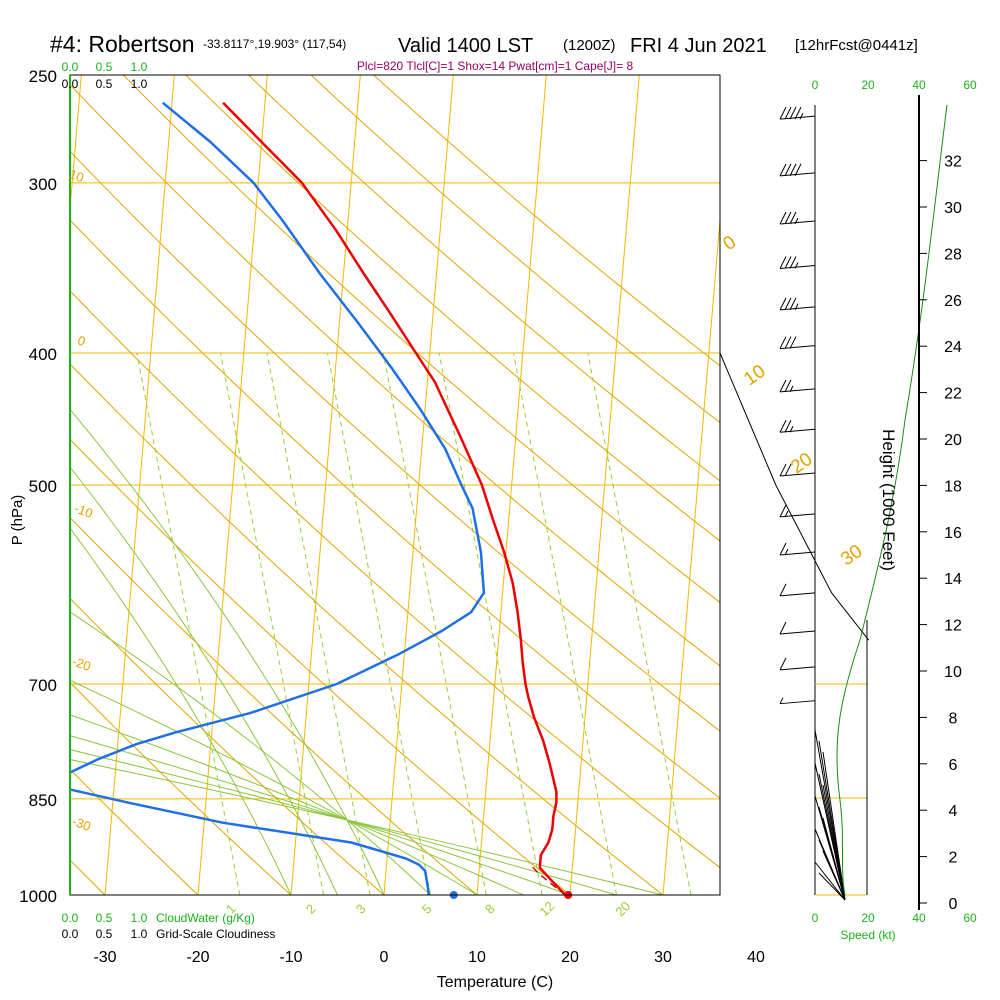 The image size is (1000, 1000). I want to click on y-axis-title: P (hPa), so click(17, 520).